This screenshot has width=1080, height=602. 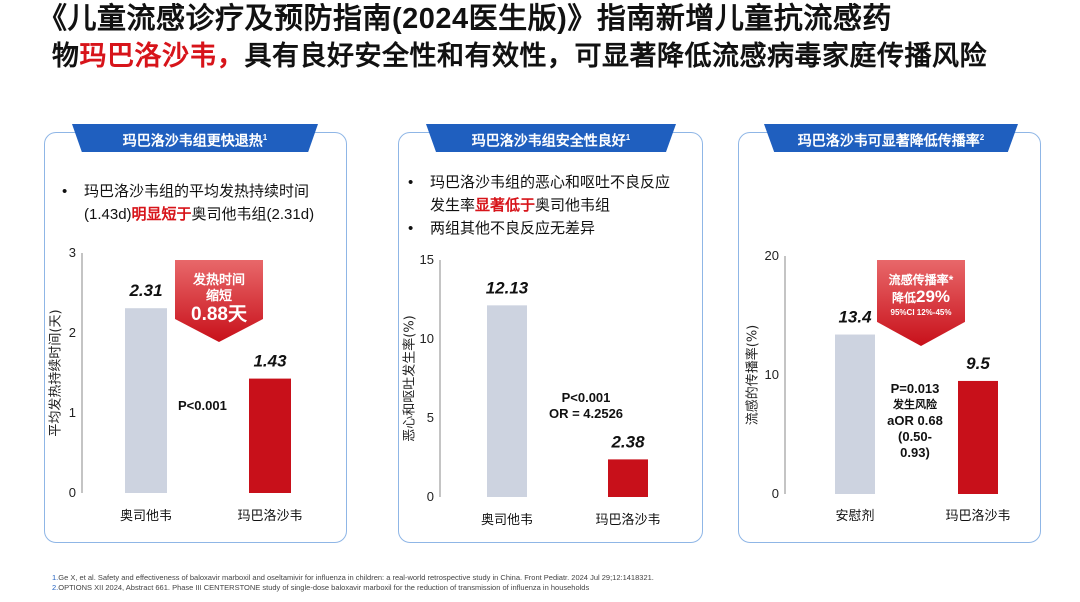 What do you see at coordinates (465, 19) in the screenshot?
I see `slide-title-line1: 《儿童流感诊疗及预防指南(2024医生版)》指南新增儿童抗流感药` at bounding box center [465, 19].